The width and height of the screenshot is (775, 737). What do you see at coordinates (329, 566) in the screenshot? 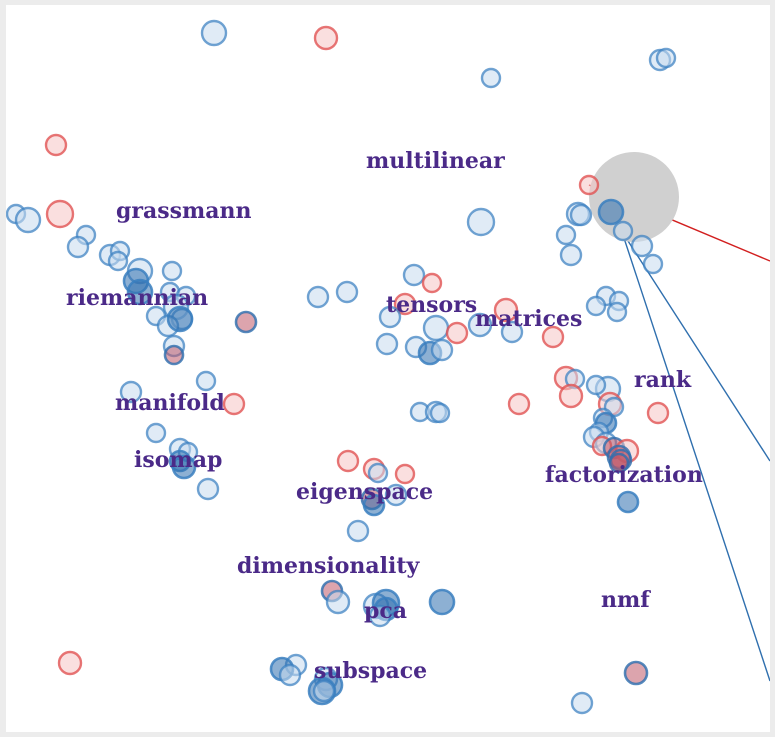
I see `term-label-dimensionality: dimensionality` at bounding box center [329, 566].